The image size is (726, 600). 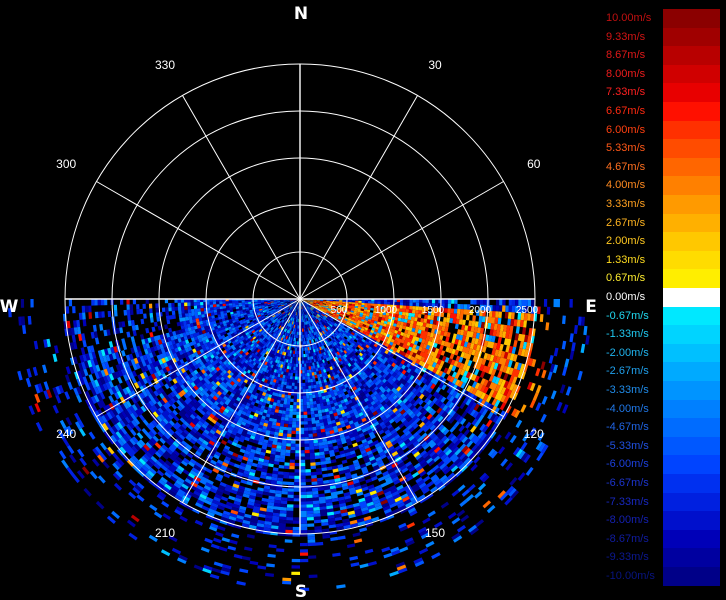 I want to click on legend-label: -8.67m/s, so click(x=627, y=538).